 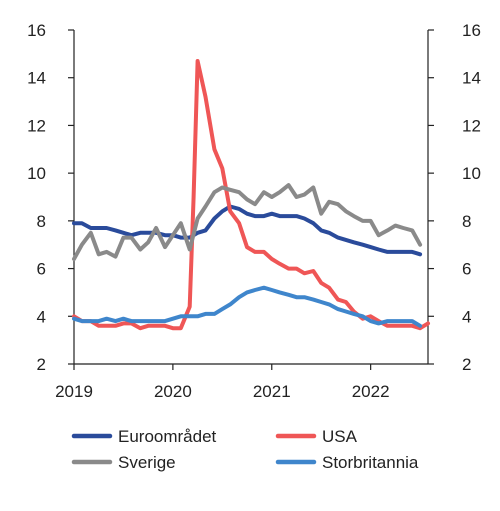 I want to click on y-tick-label-left: 4, so click(x=41, y=316).